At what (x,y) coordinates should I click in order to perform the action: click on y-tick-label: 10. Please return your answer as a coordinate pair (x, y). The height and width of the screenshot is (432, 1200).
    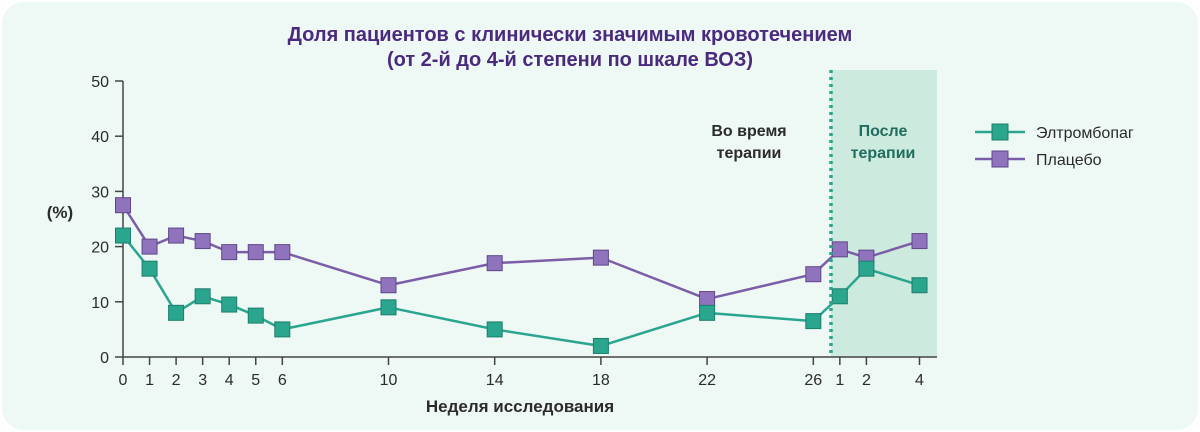
    Looking at the image, I should click on (100, 303).